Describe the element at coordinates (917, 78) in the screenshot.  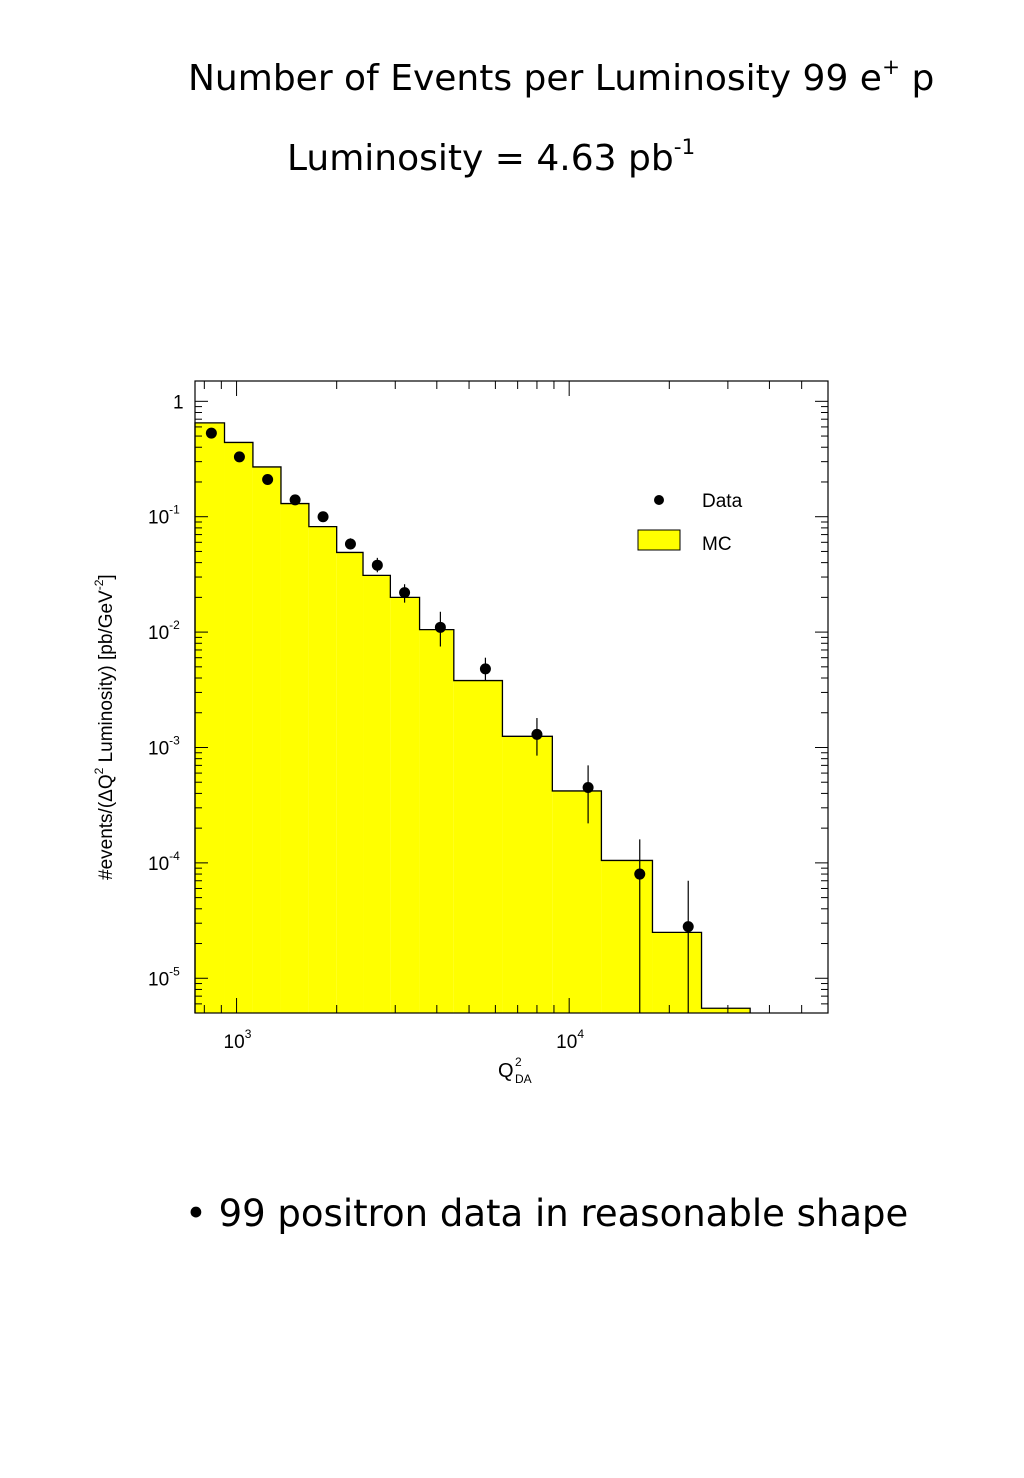
I see `slide-title-tail: p` at that location.